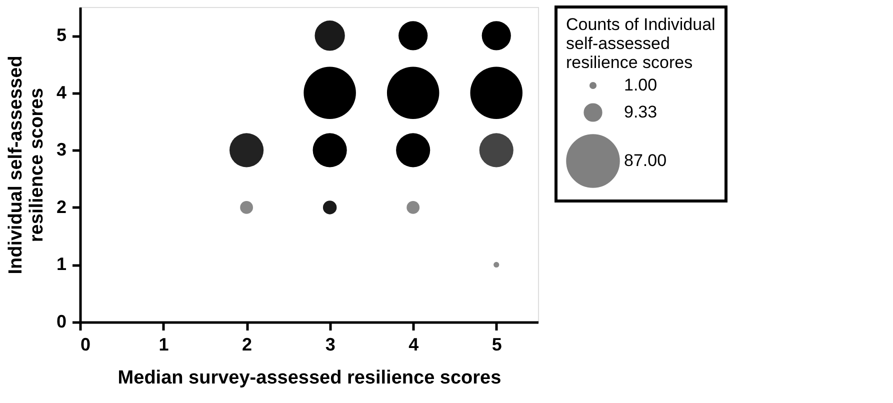 The width and height of the screenshot is (893, 403). Describe the element at coordinates (645, 160) in the screenshot. I see `legend-label: 87.00` at that location.